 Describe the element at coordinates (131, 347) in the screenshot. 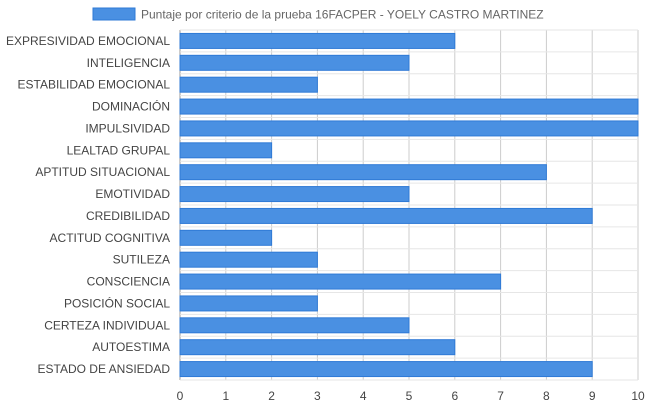

I see `category-label: AUTOESTIMA` at that location.